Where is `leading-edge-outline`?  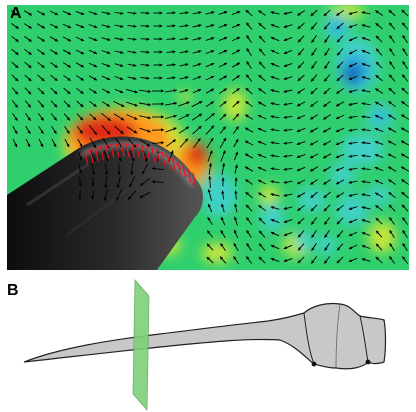
leading-edge-outline is located at coordinates (139, 165).